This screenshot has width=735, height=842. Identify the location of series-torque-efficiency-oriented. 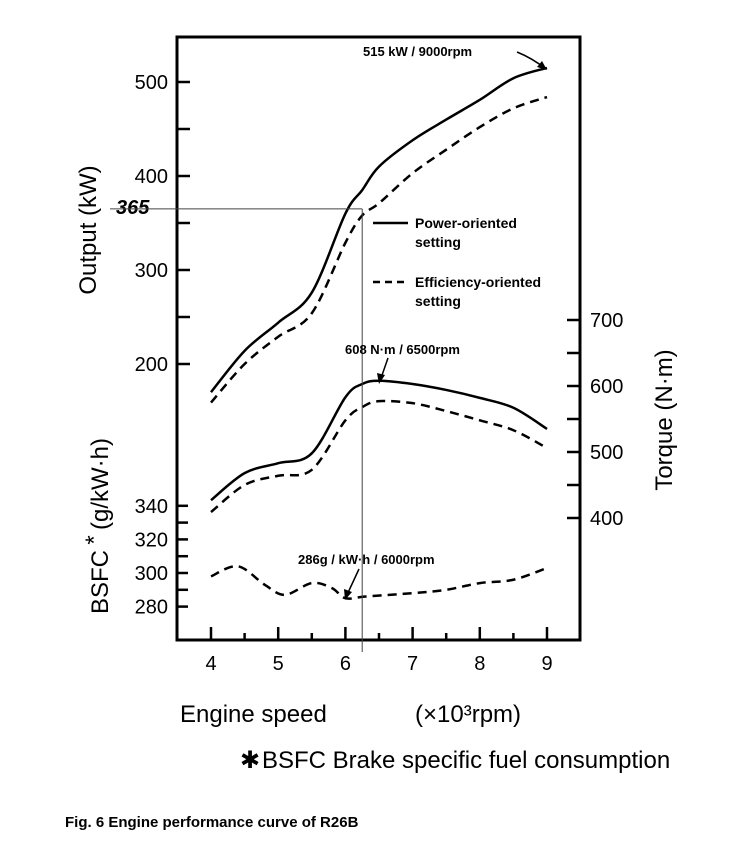
(379, 456).